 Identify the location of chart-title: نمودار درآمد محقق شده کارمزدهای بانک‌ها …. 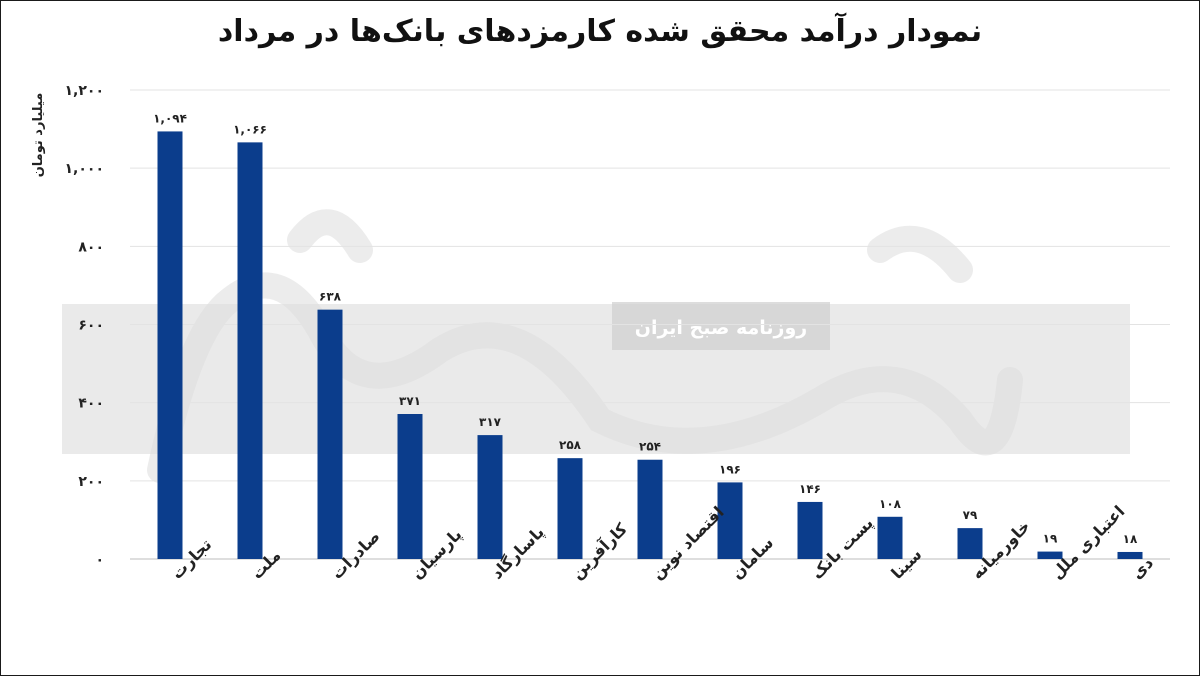
(600, 31).